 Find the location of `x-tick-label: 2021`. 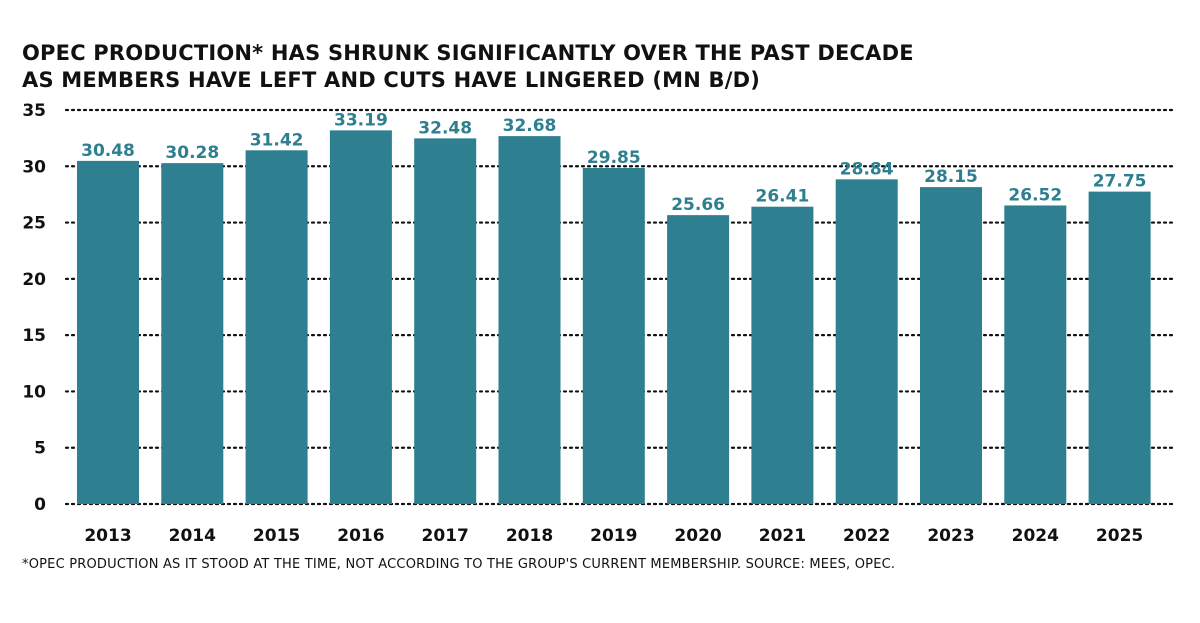

x-tick-label: 2021 is located at coordinates (782, 536).